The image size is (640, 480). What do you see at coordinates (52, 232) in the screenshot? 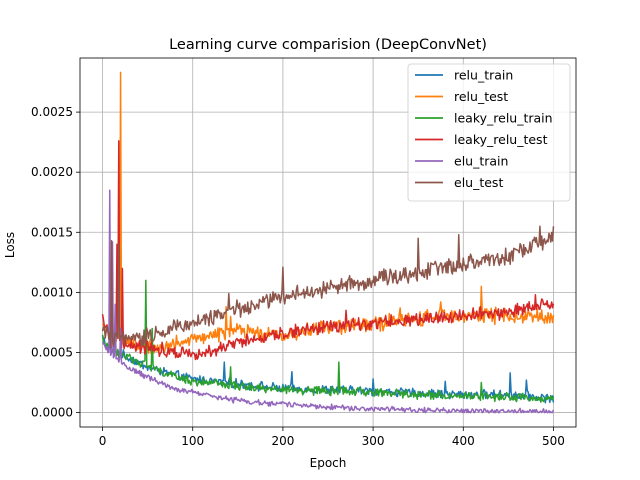
I see `y-tick-label: 0.0015` at bounding box center [52, 232].